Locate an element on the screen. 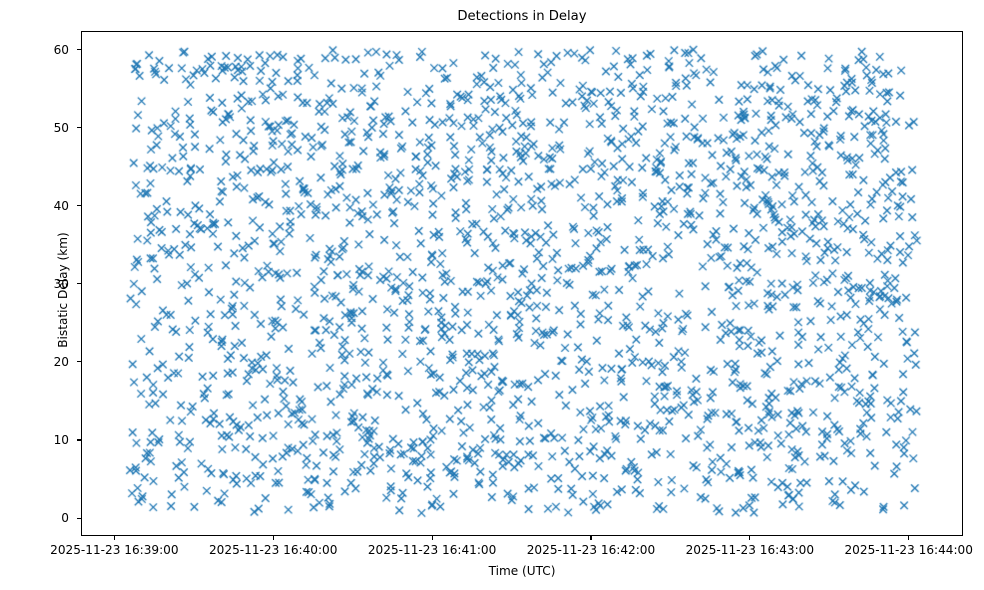  y-tick-label: 40 is located at coordinates (61, 205).